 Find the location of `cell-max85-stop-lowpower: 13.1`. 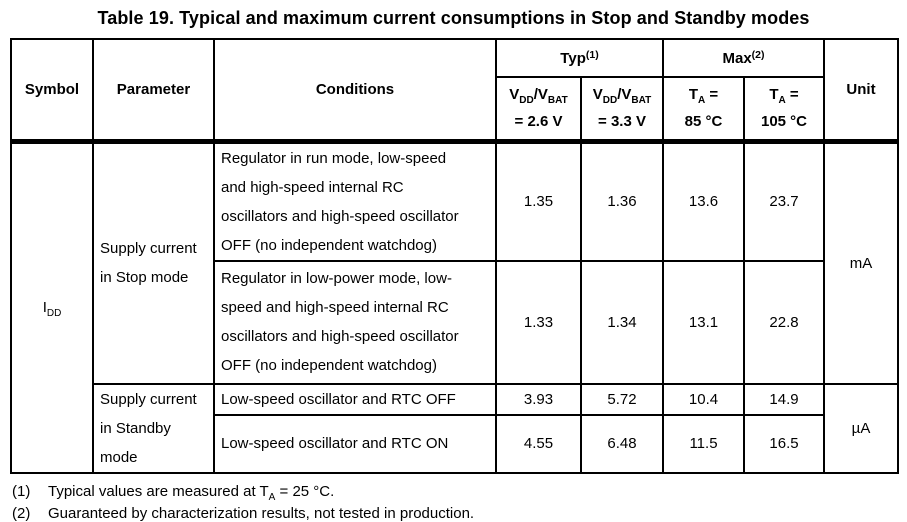

cell-max85-stop-lowpower: 13.1 is located at coordinates (703, 322).